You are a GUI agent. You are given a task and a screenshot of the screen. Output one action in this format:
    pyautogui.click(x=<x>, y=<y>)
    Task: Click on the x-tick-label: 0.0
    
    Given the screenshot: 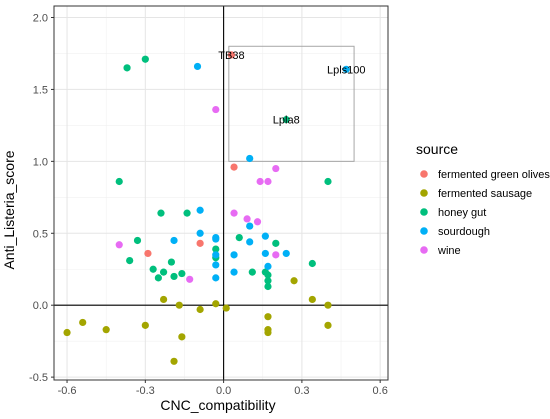 What is the action you would take?
    pyautogui.click(x=223, y=391)
    